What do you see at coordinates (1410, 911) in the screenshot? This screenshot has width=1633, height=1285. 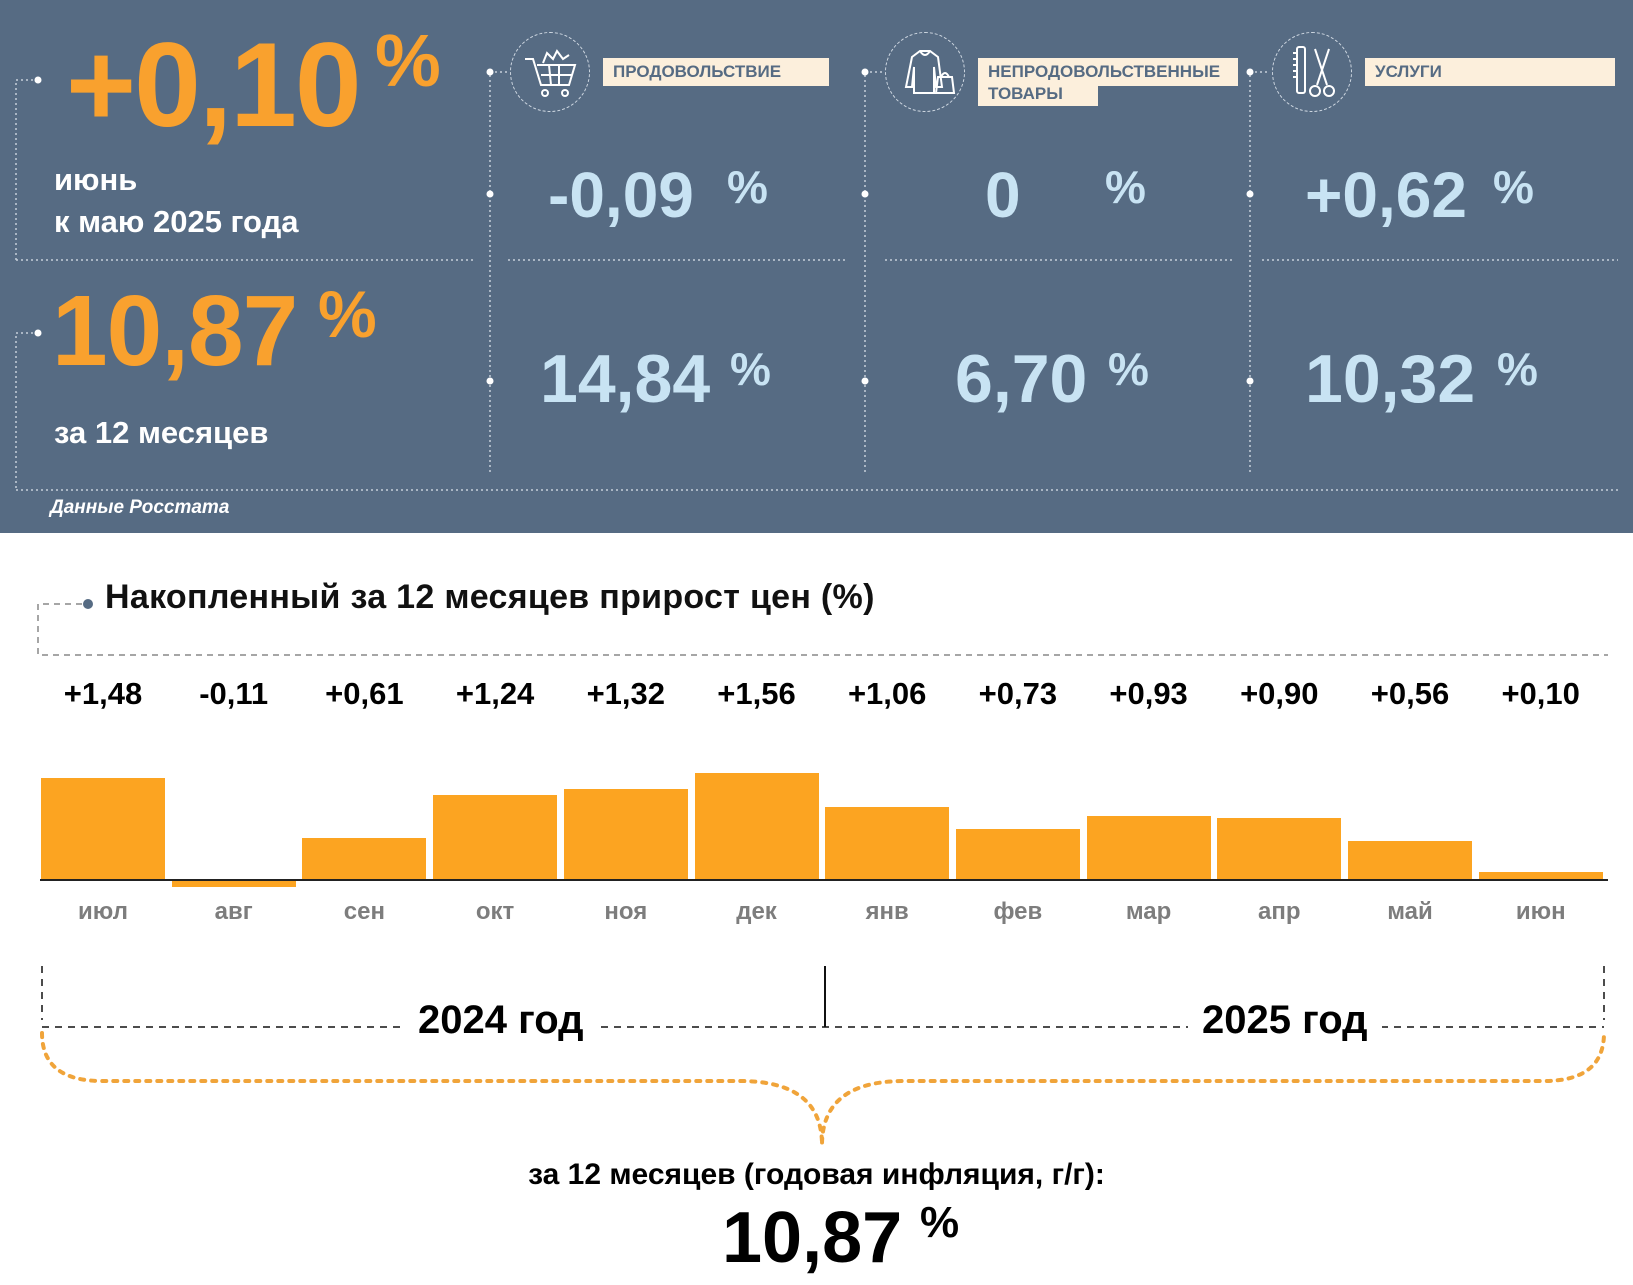 I see `month-label: май` at bounding box center [1410, 911].